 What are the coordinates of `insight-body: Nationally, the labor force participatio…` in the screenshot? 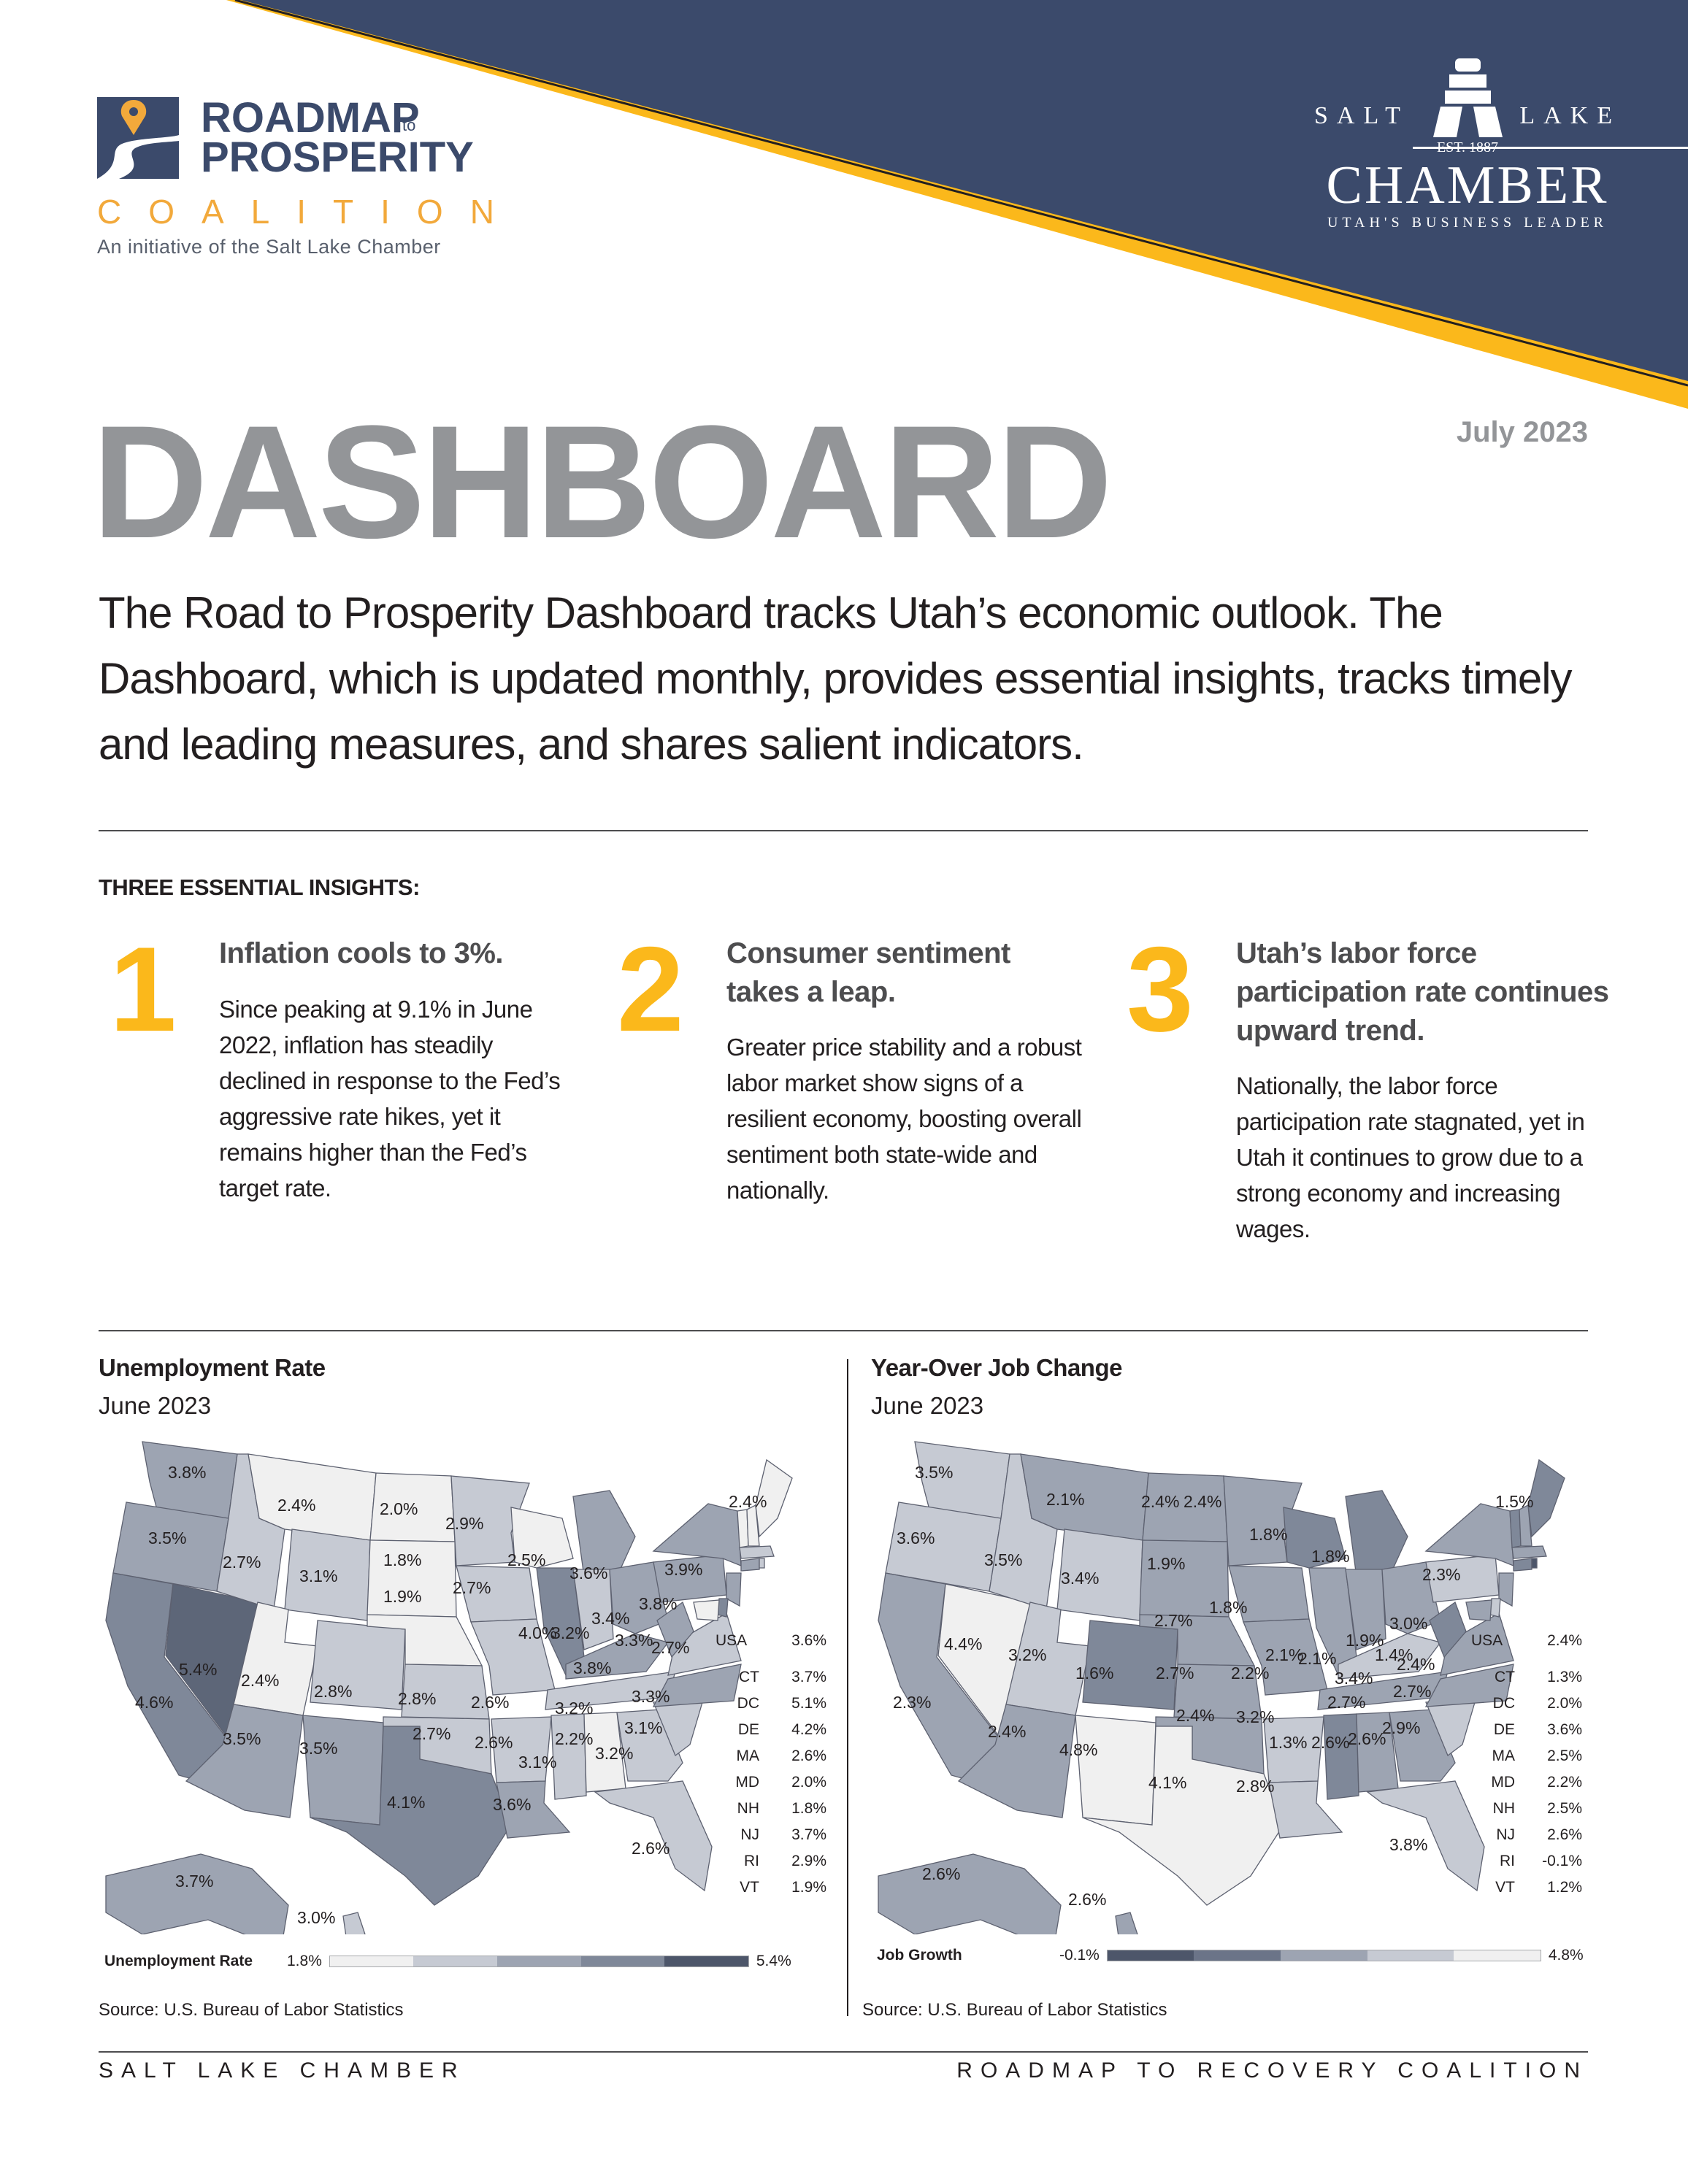 It's located at (1410, 1157).